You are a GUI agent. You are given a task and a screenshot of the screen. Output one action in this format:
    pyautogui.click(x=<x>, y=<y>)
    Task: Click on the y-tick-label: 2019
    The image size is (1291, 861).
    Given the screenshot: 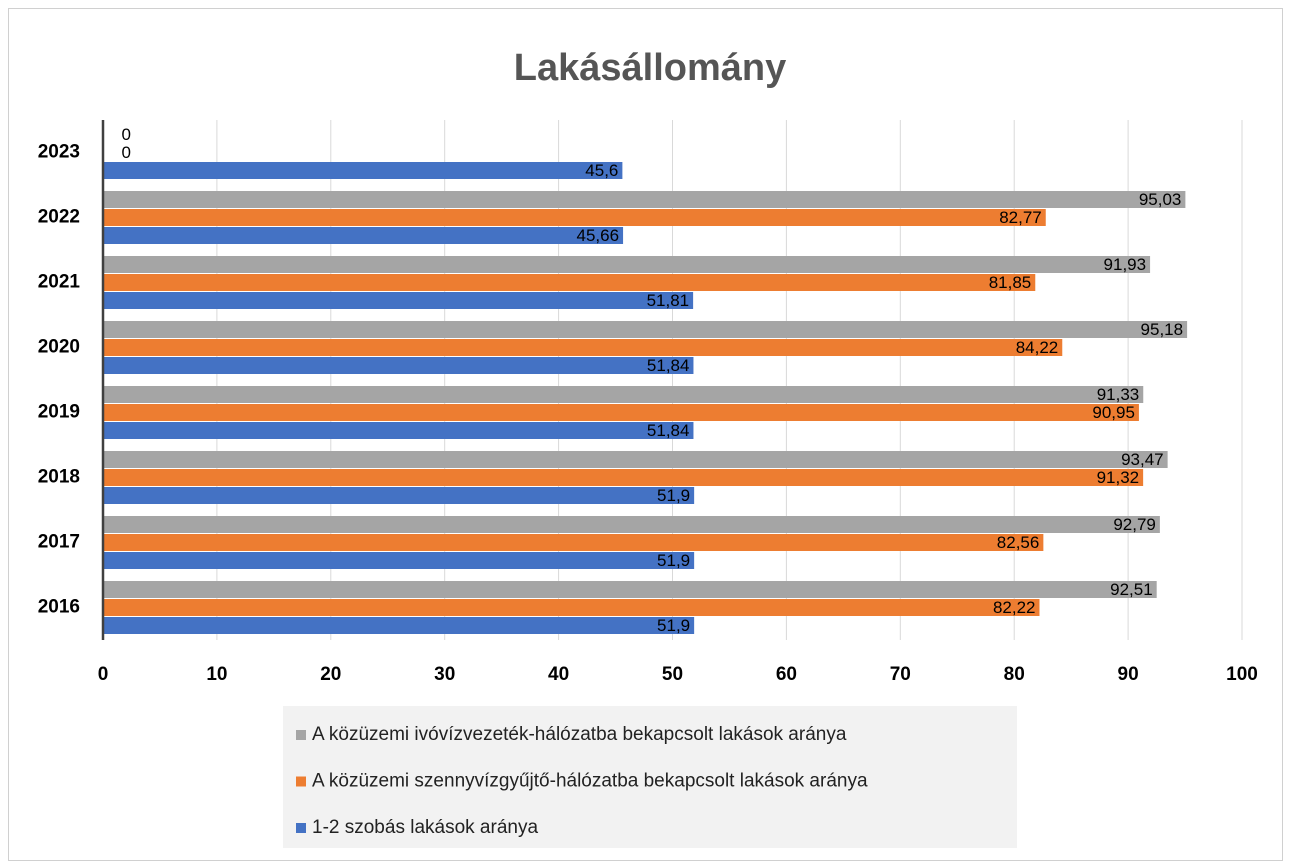 What is the action you would take?
    pyautogui.click(x=59, y=412)
    